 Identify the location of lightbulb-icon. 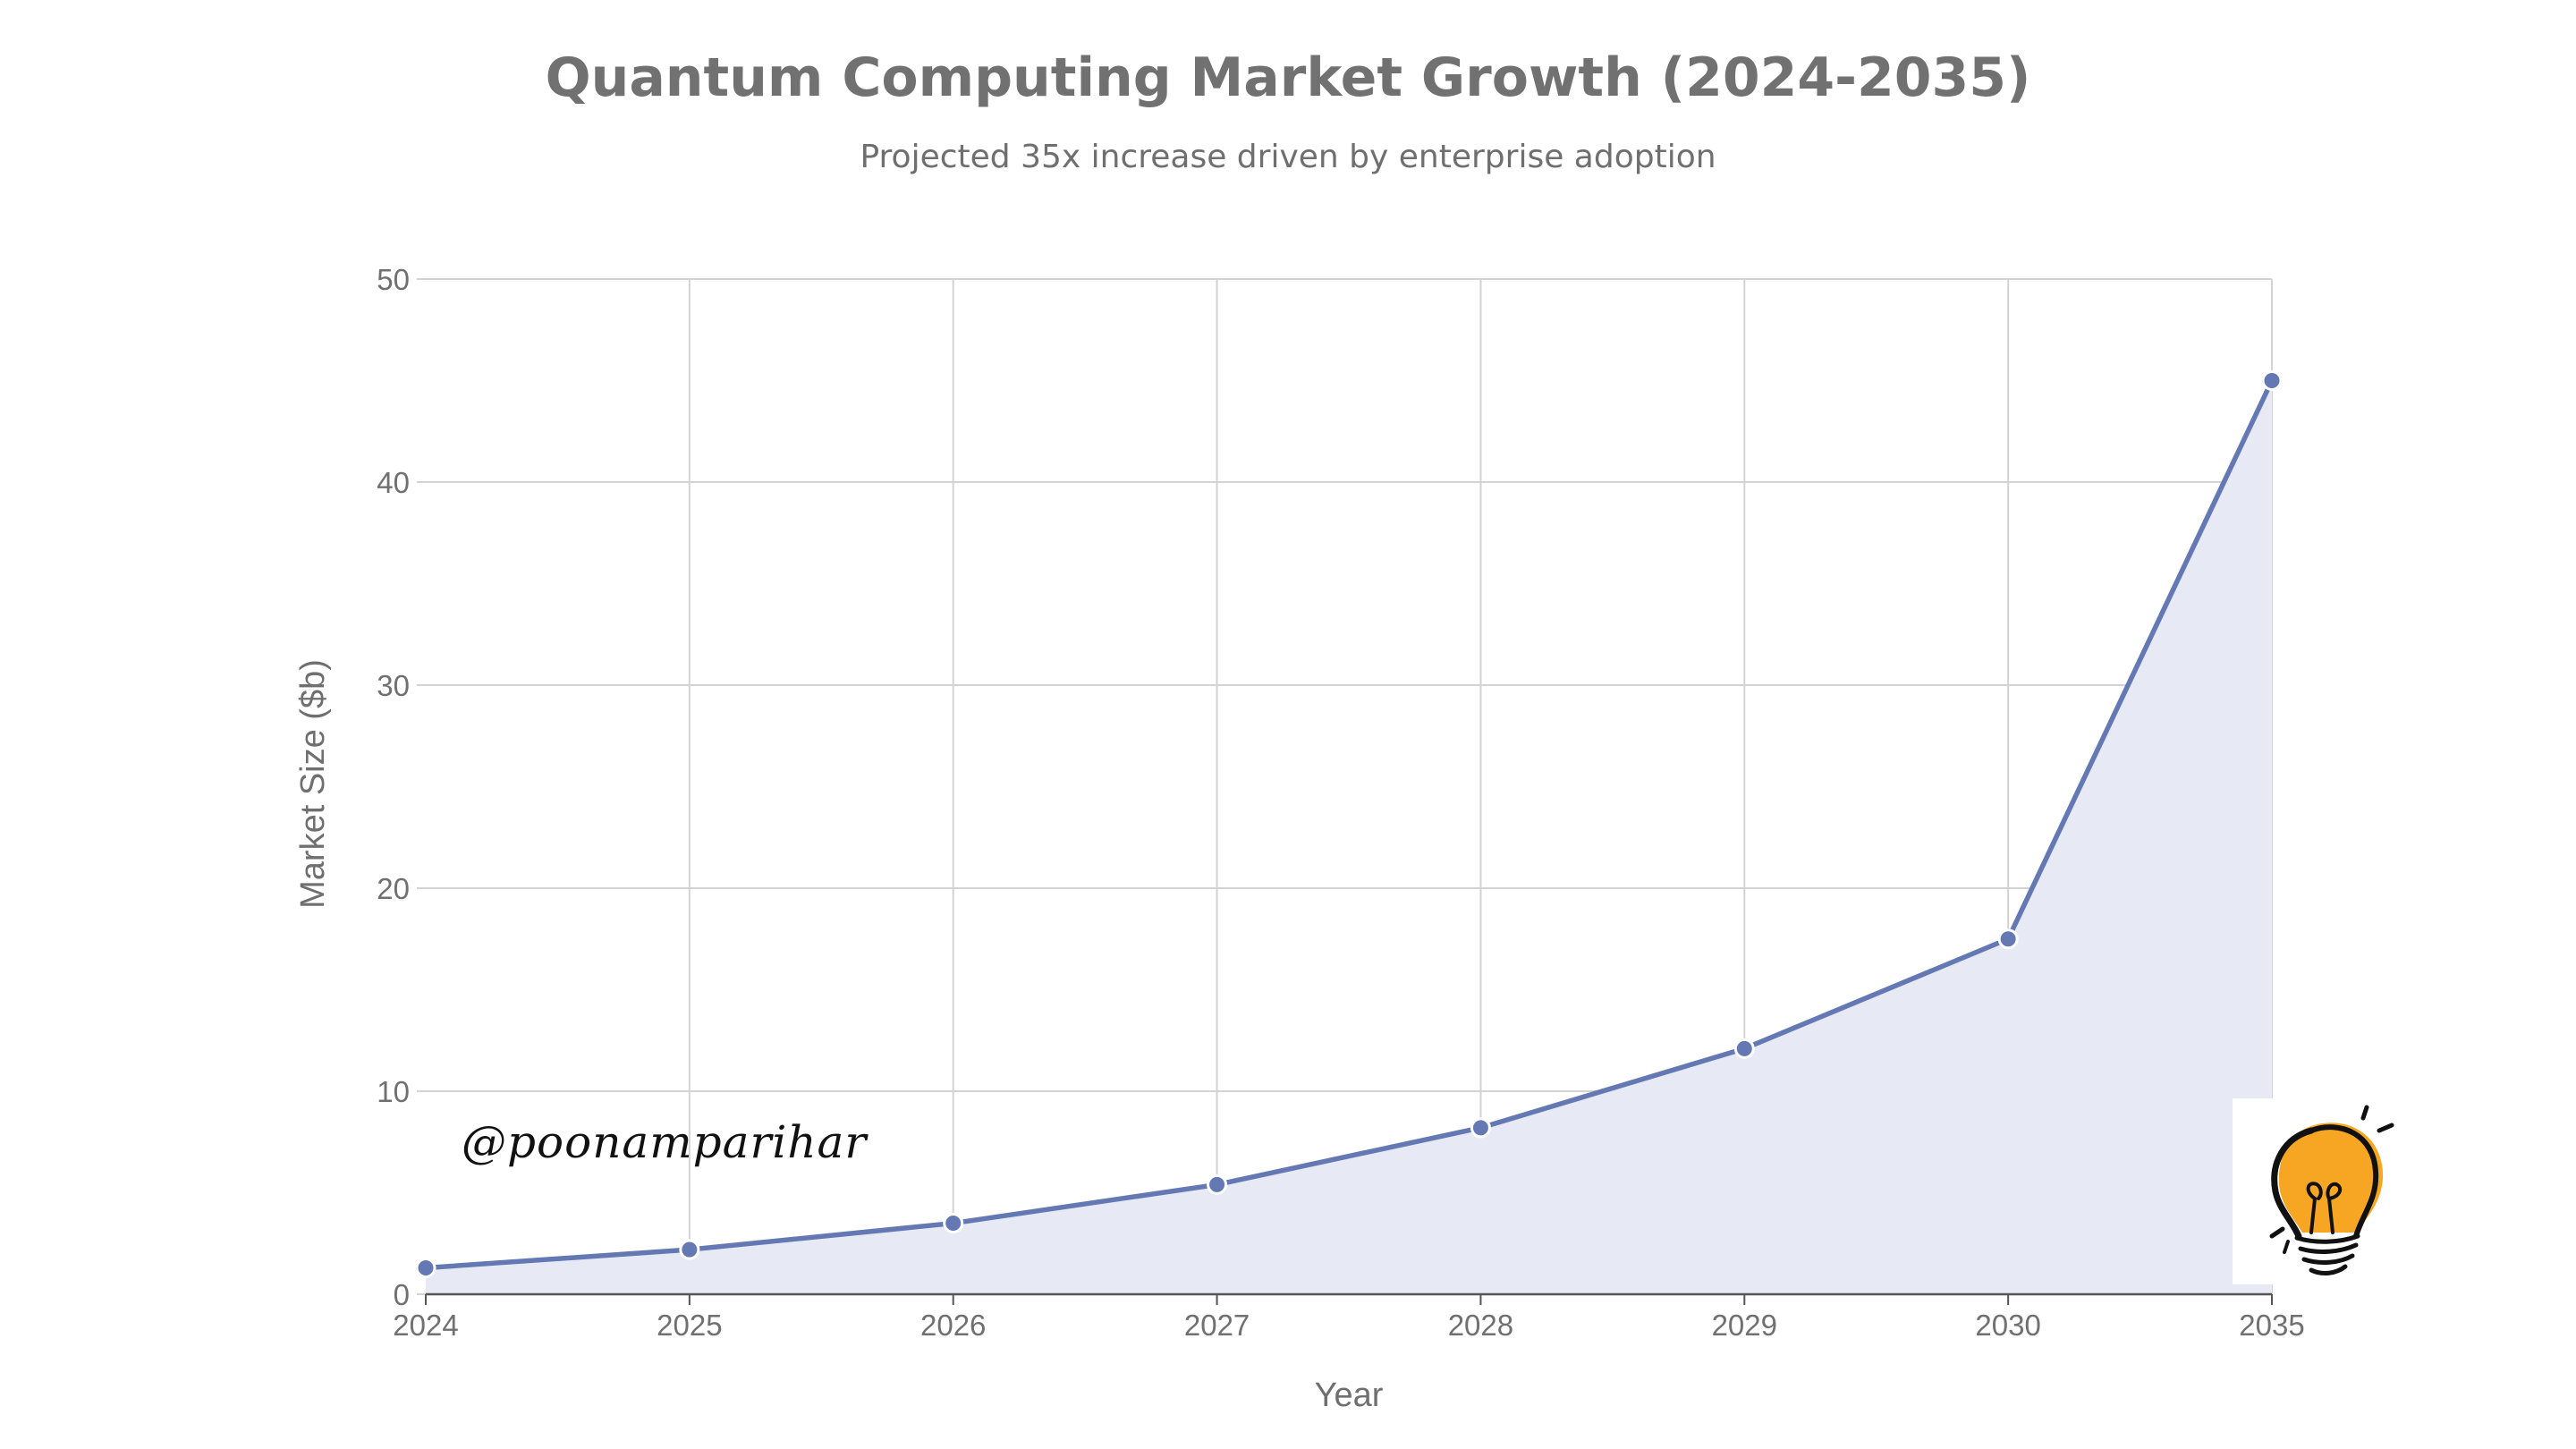
(2322, 1191).